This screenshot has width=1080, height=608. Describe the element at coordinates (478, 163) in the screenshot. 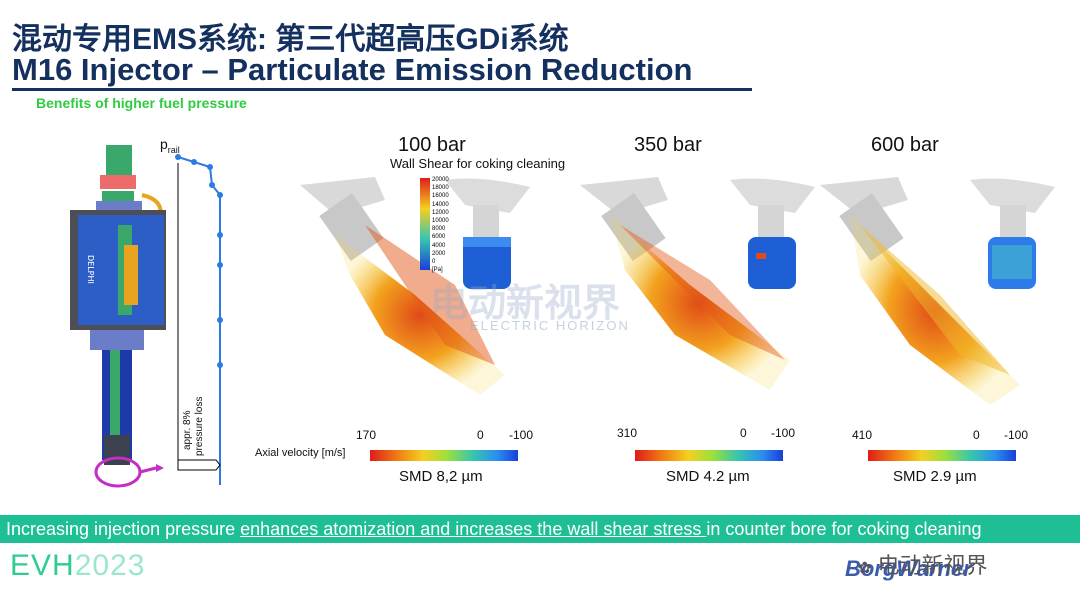

I see `wall-shear-title: Wall Shear for coking cleaning` at that location.